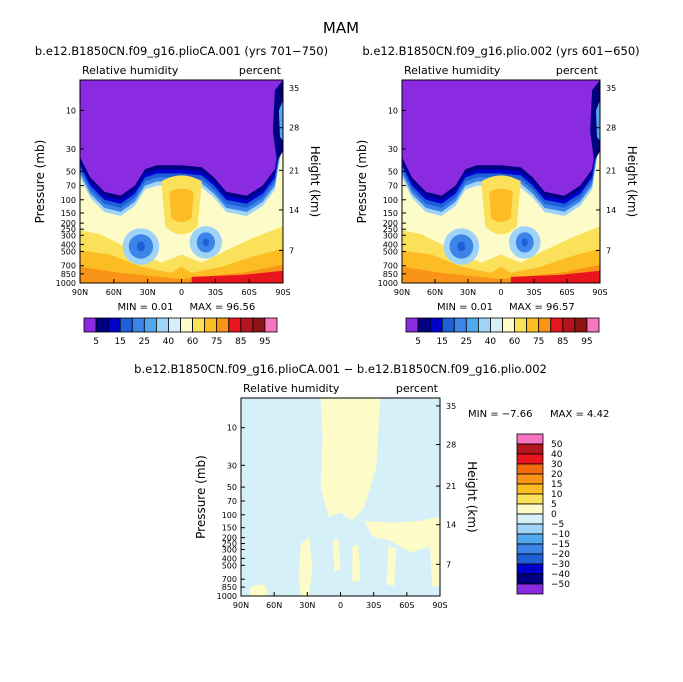 Image resolution: width=683 pixels, height=682 pixels. I want to click on field-polar-edge, so click(595, 121).